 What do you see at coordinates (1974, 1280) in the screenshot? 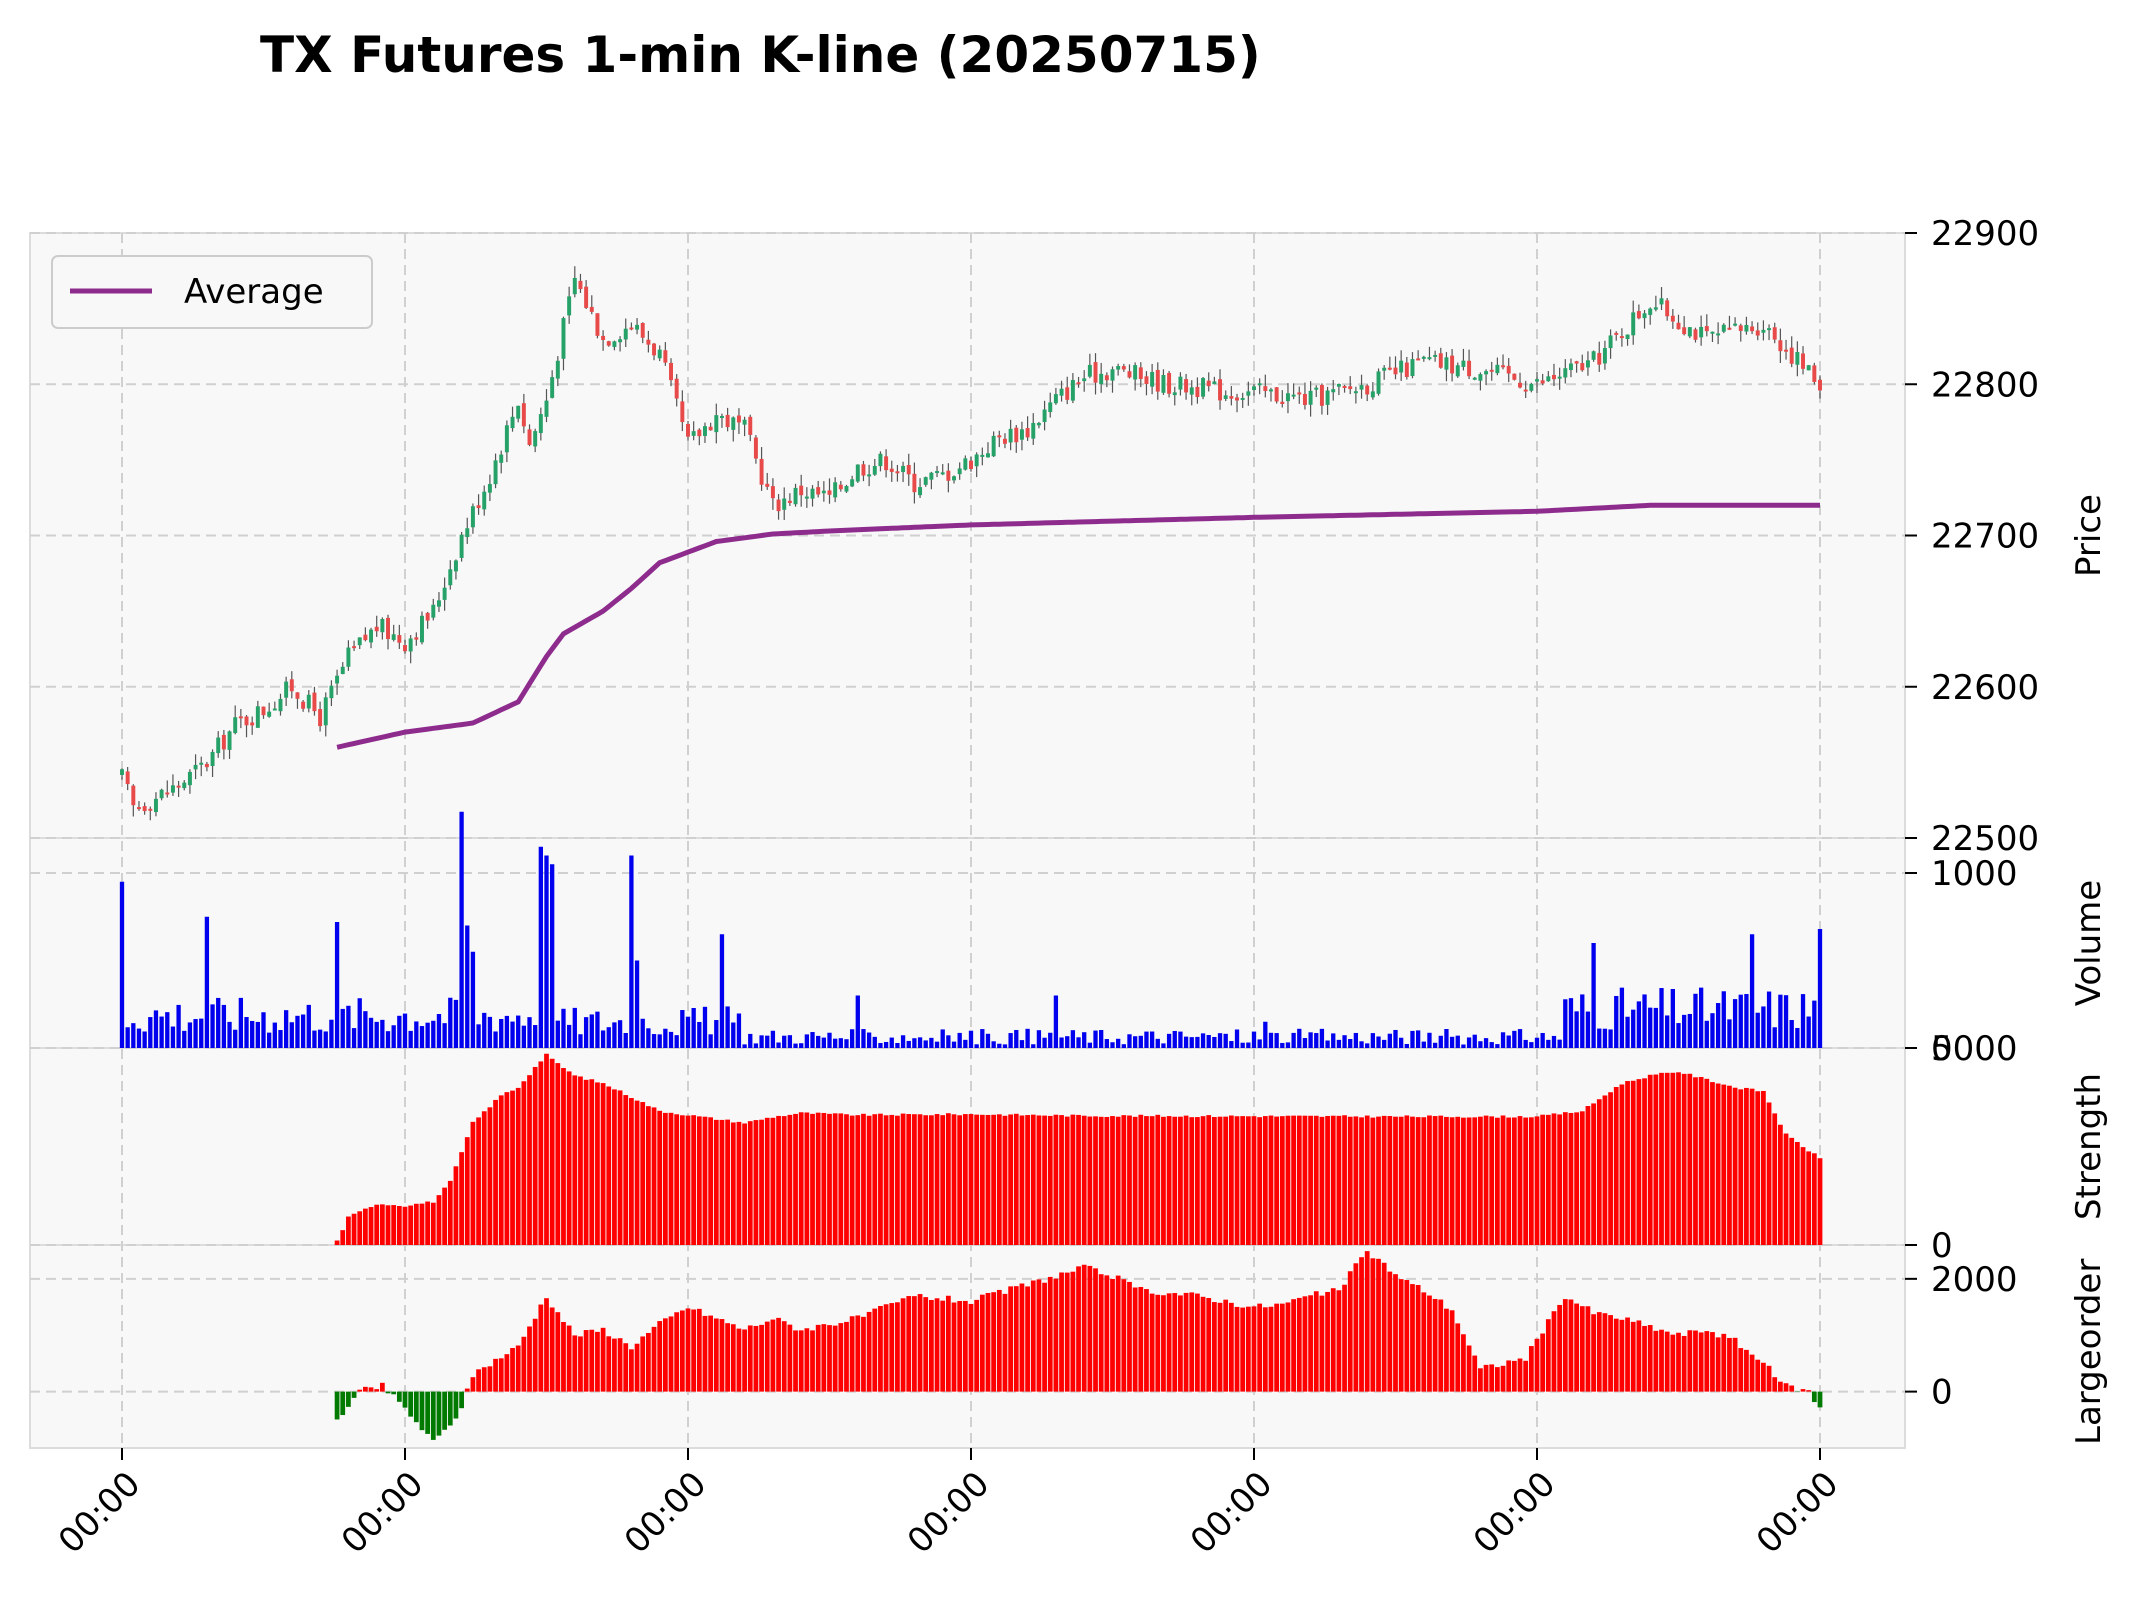
I see `largeorder-axis-tick-label: 2000` at bounding box center [1974, 1280].